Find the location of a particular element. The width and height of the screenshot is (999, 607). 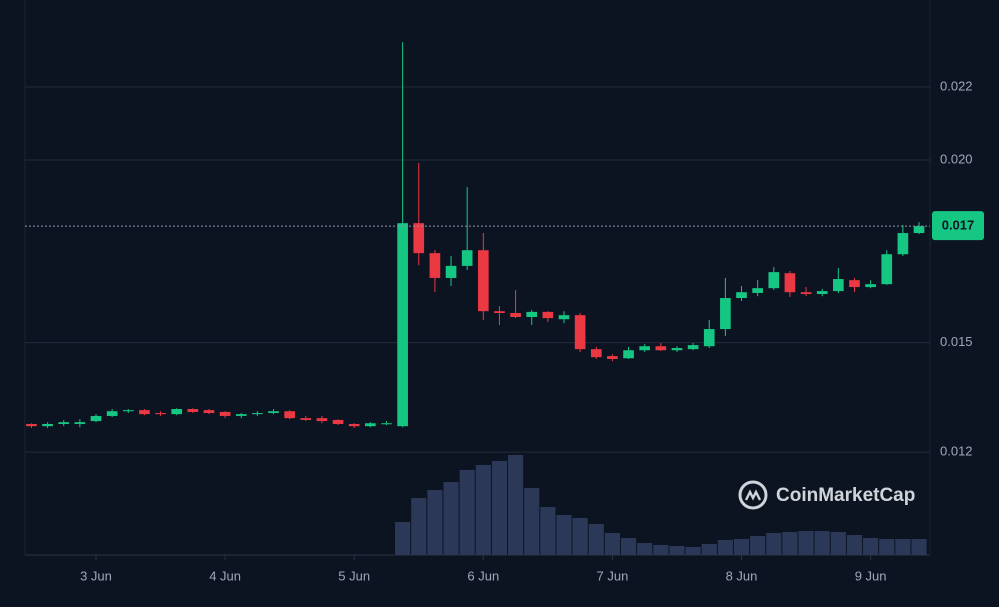

last-price-label: 0.017 is located at coordinates (958, 225).